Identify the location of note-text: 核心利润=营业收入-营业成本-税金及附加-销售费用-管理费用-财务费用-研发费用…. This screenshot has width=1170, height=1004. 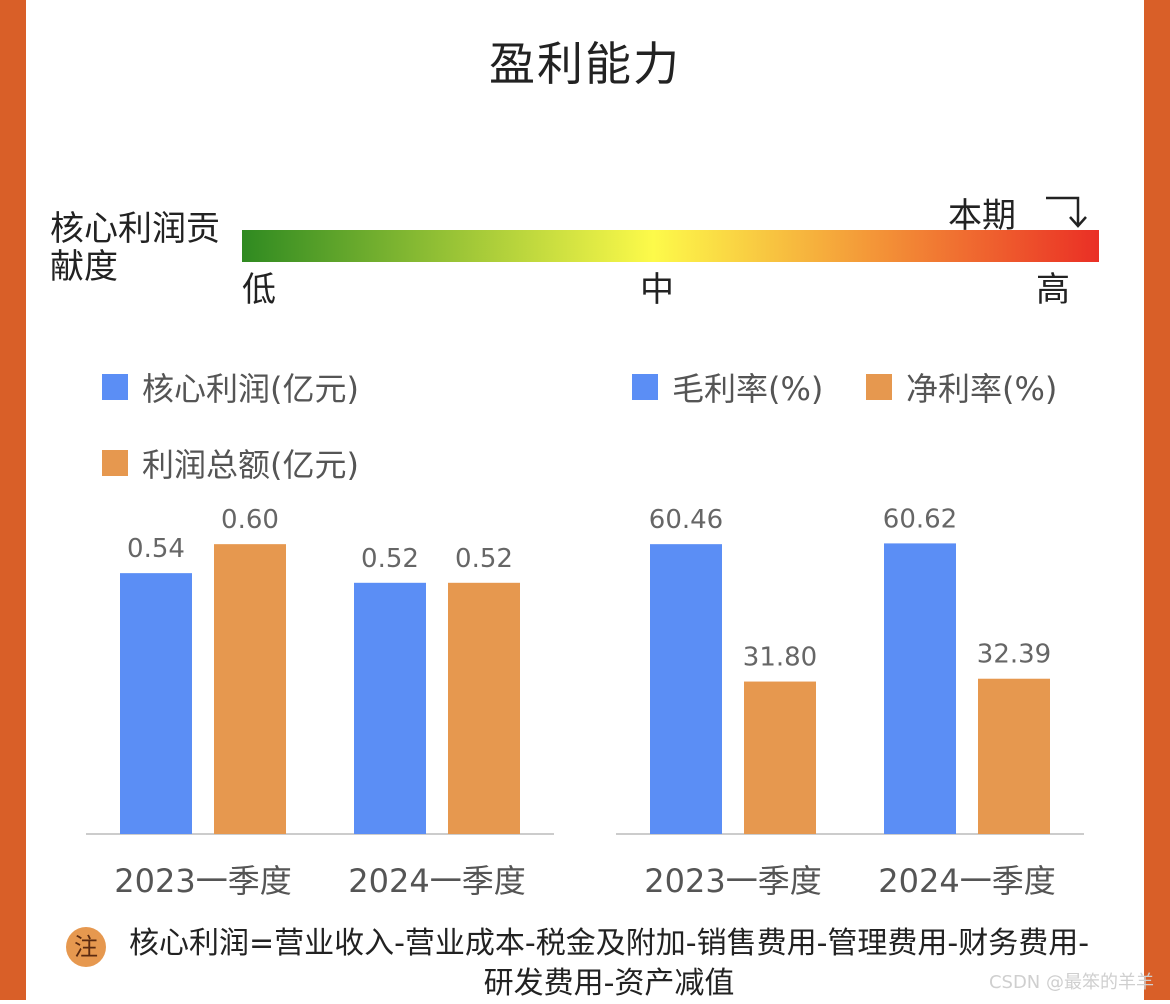
(609, 963).